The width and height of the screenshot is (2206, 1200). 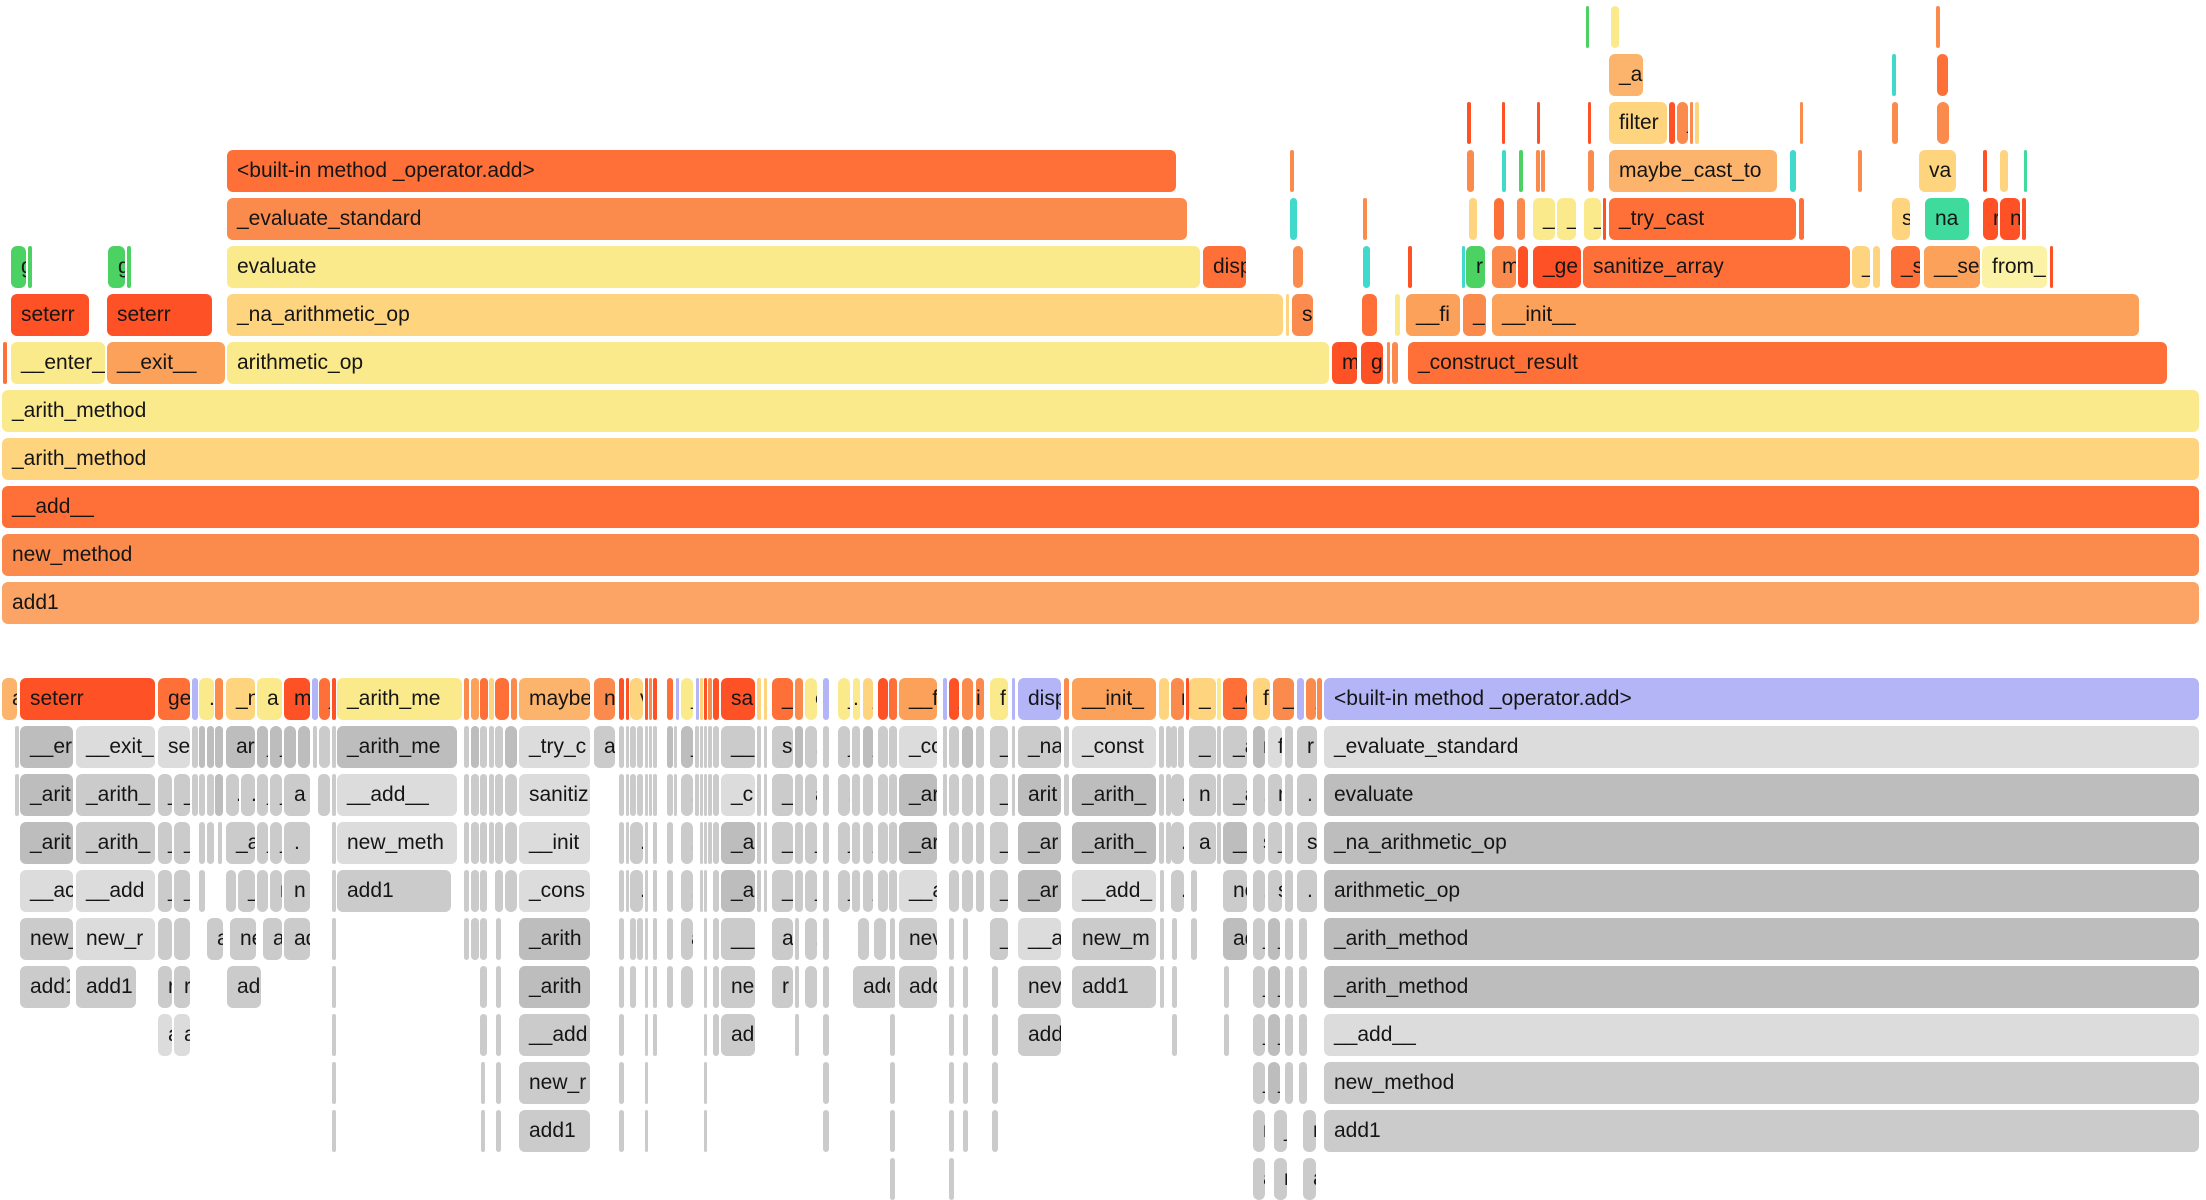 I want to click on caller-cell-arithmetic-op: arithmetic_op, so click(x=1761, y=891).